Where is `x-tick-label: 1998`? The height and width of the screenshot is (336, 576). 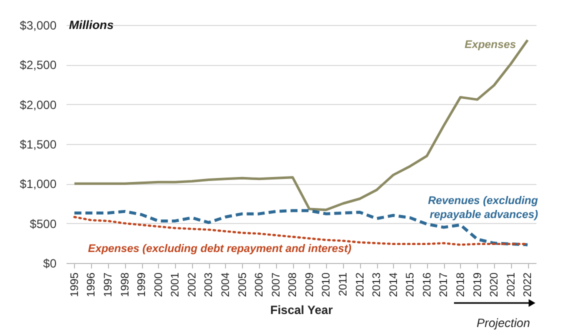
x-tick-label: 1998 is located at coordinates (125, 284).